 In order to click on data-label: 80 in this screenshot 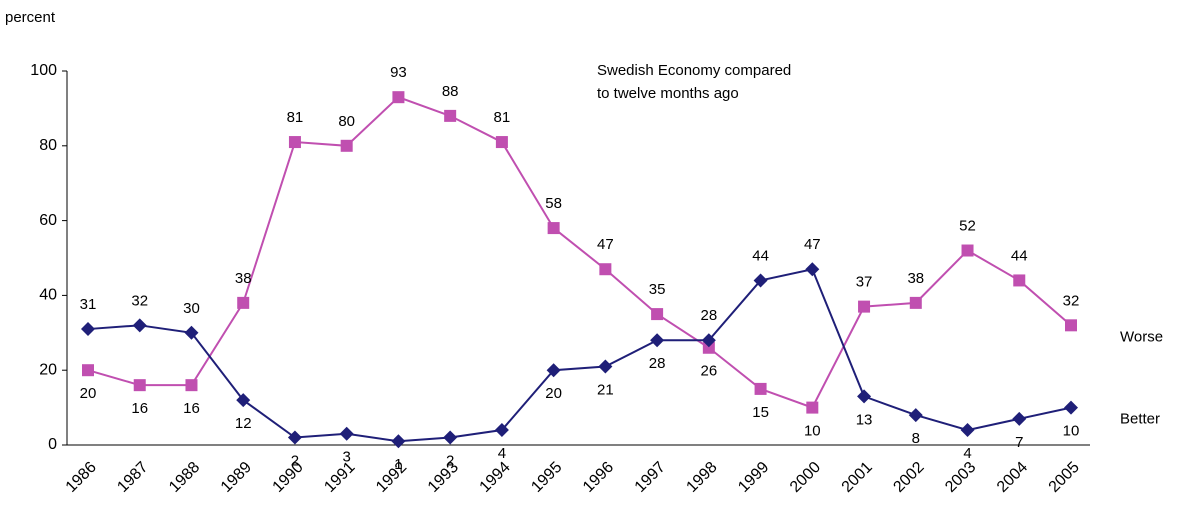, I will do `click(346, 121)`.